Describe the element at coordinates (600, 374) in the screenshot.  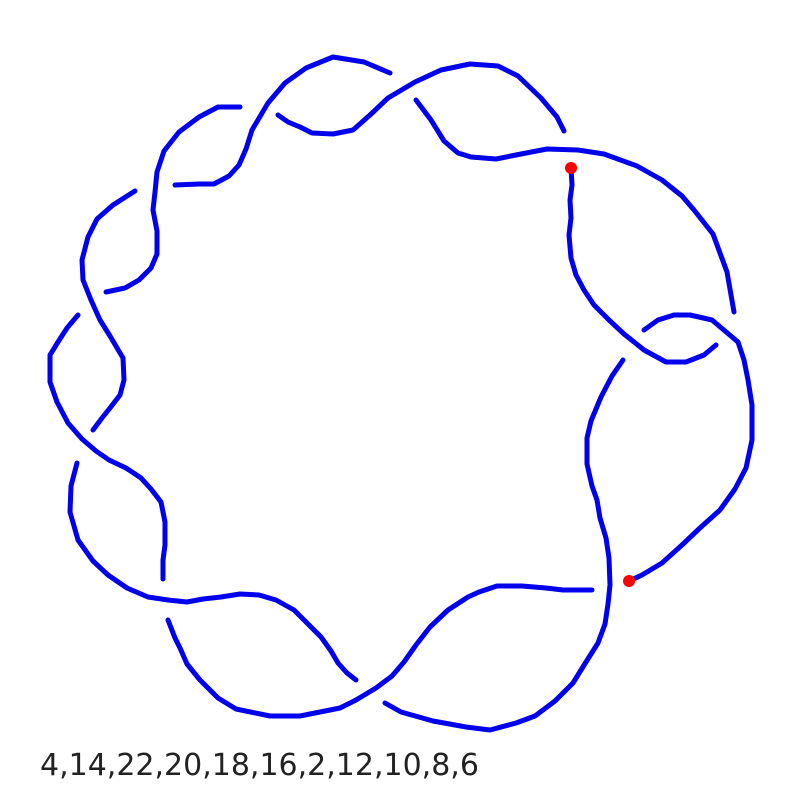
I see `knot-endpoints` at that location.